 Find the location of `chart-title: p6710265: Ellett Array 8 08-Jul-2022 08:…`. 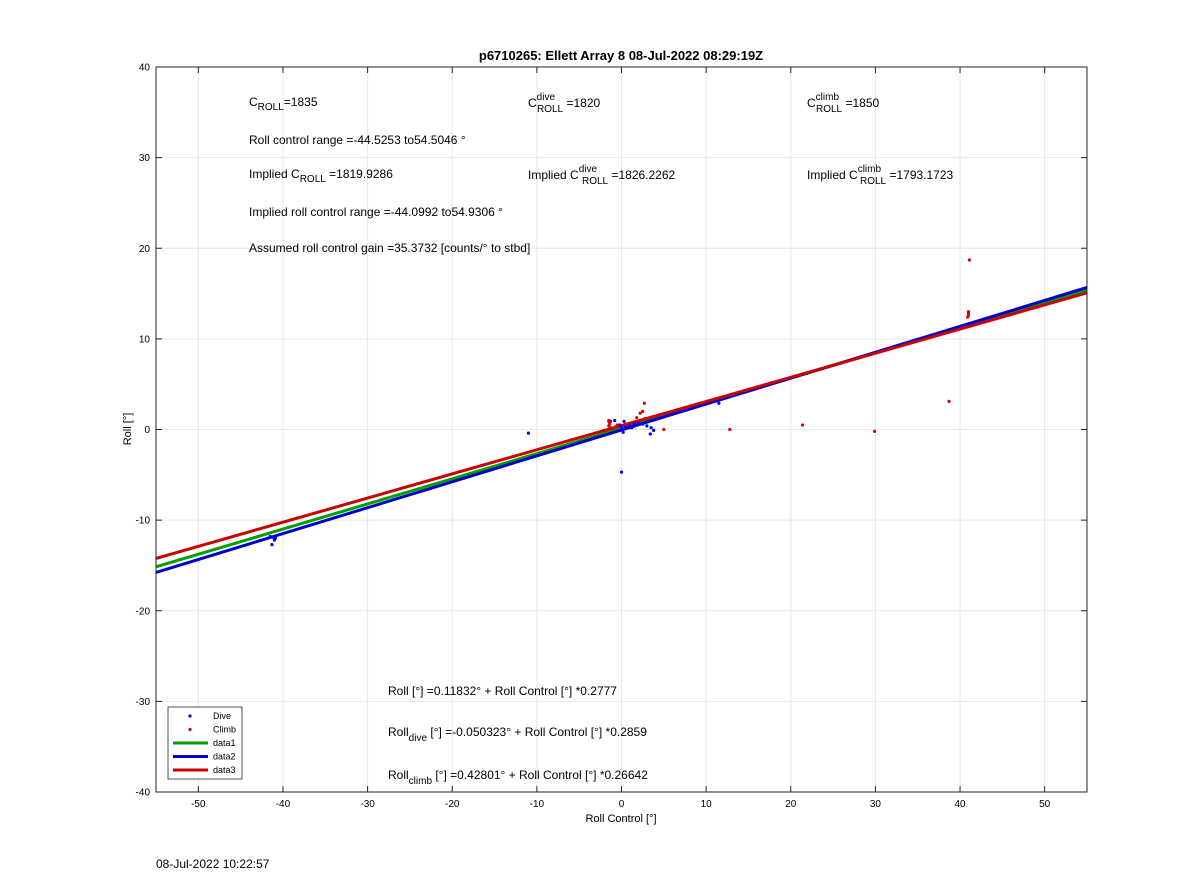

chart-title: p6710265: Ellett Array 8 08-Jul-2022 08:… is located at coordinates (621, 55).